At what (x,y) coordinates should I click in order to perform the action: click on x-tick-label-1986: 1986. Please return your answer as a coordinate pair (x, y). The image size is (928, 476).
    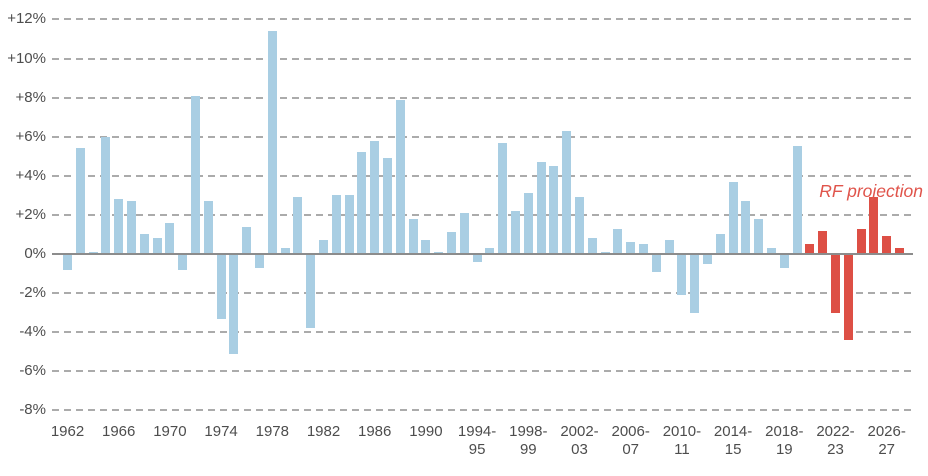
    Looking at the image, I should click on (375, 431).